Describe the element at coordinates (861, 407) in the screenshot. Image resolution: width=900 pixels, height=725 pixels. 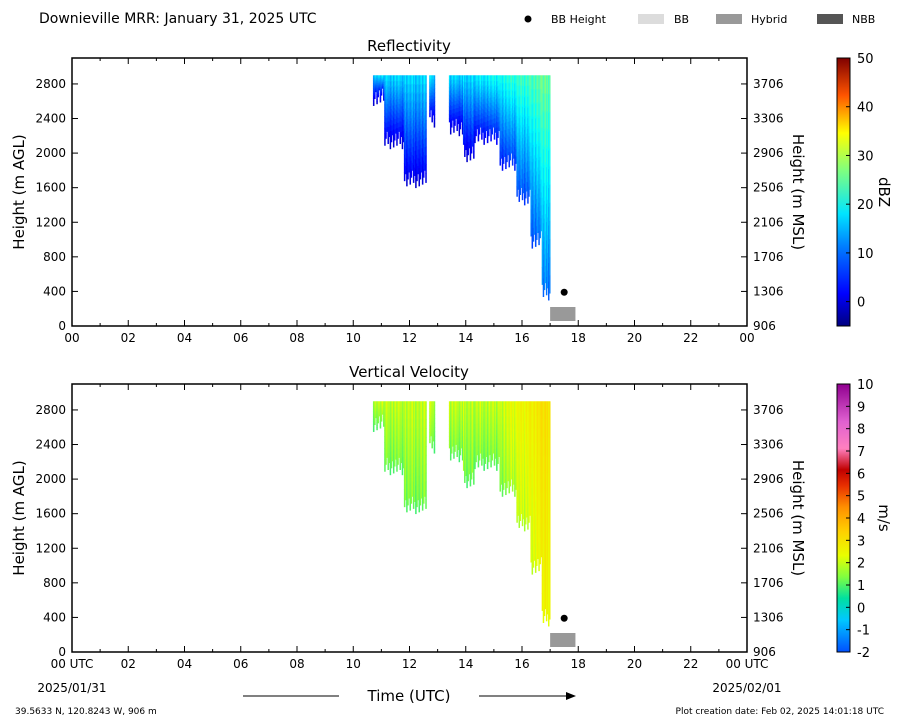
I see `colorbar-tick-label: 9` at that location.